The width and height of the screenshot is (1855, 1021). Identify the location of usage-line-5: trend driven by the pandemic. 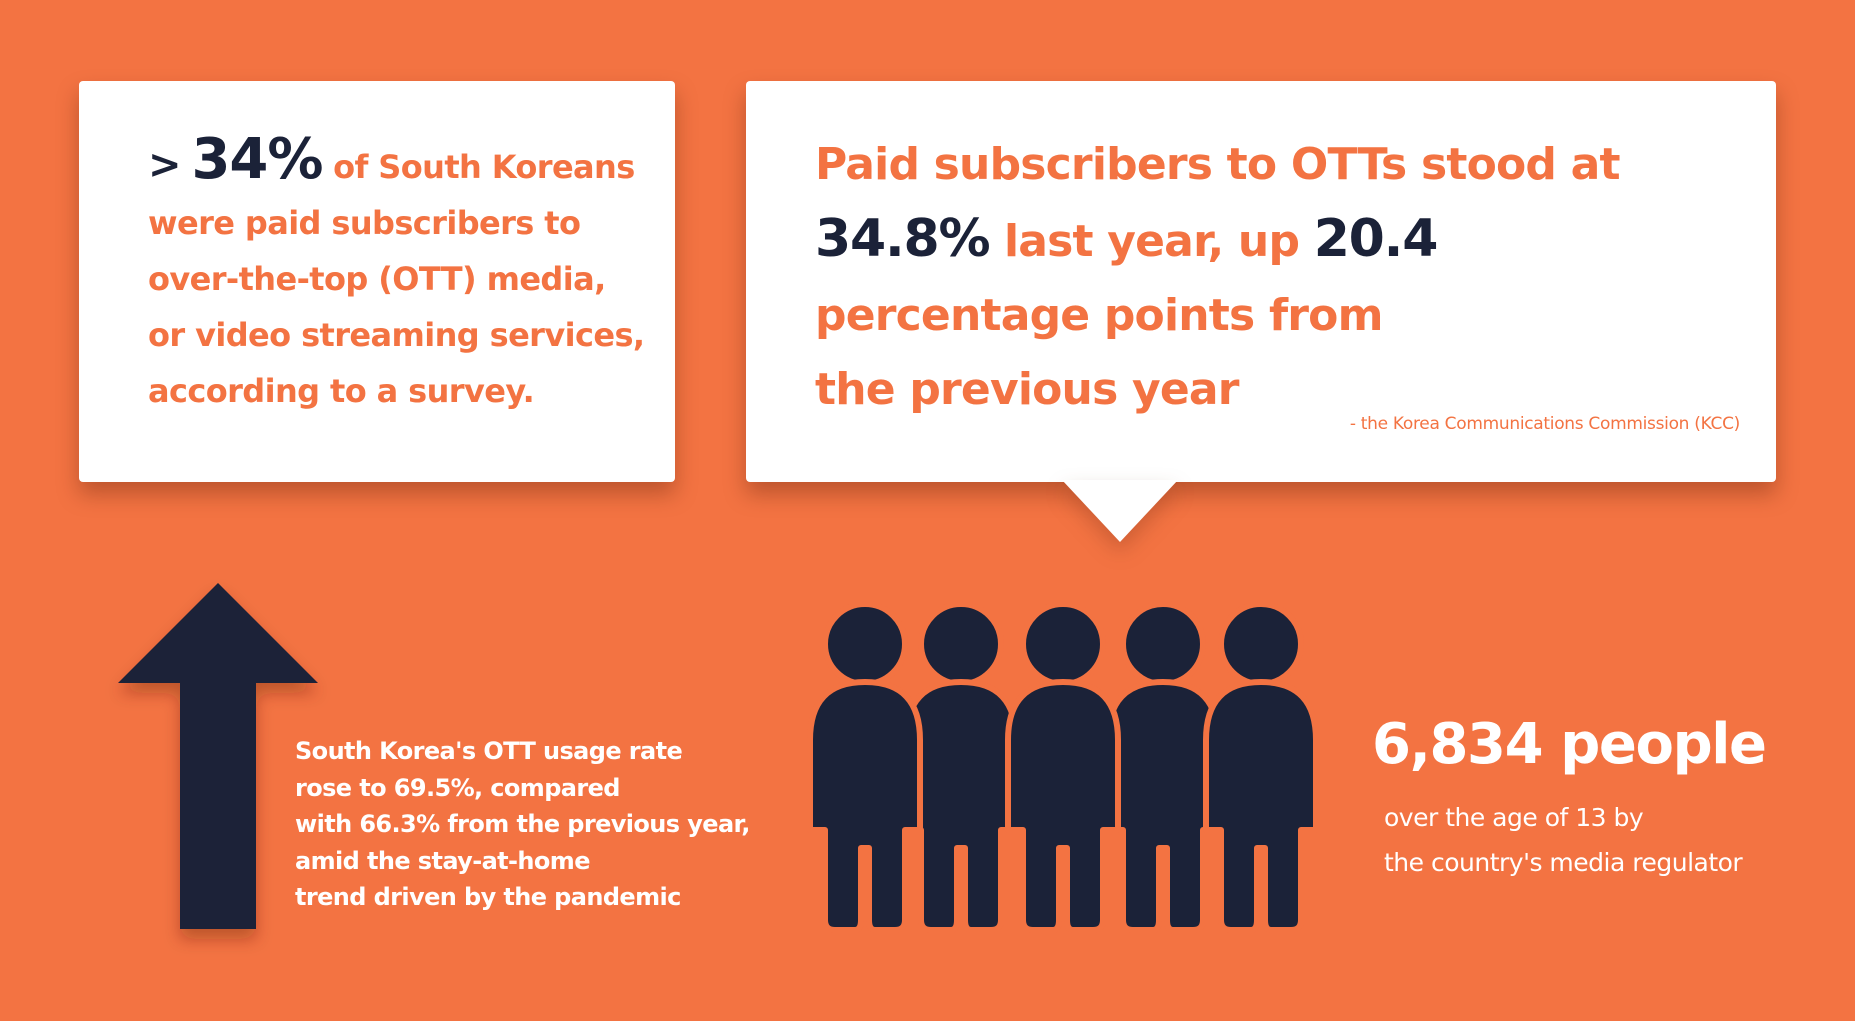
(488, 897).